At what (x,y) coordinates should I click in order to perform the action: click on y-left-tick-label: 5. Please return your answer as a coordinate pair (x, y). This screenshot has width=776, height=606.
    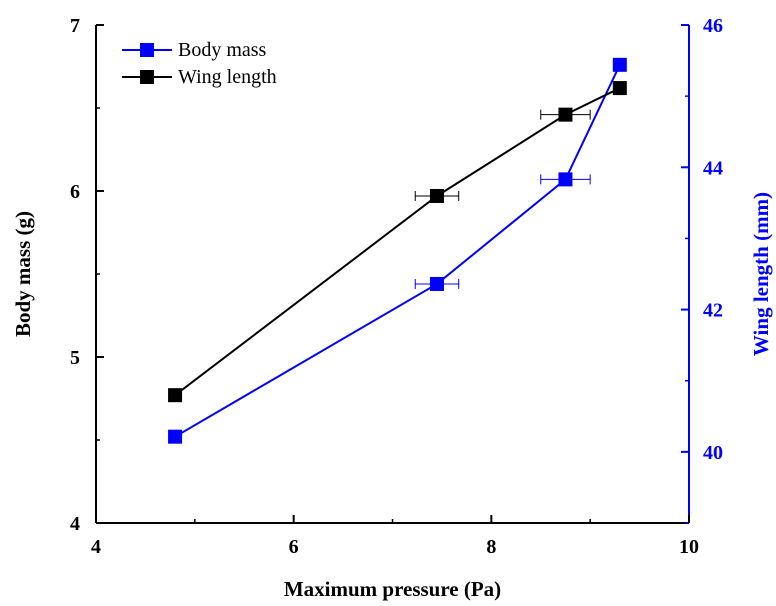
    Looking at the image, I should click on (75, 358).